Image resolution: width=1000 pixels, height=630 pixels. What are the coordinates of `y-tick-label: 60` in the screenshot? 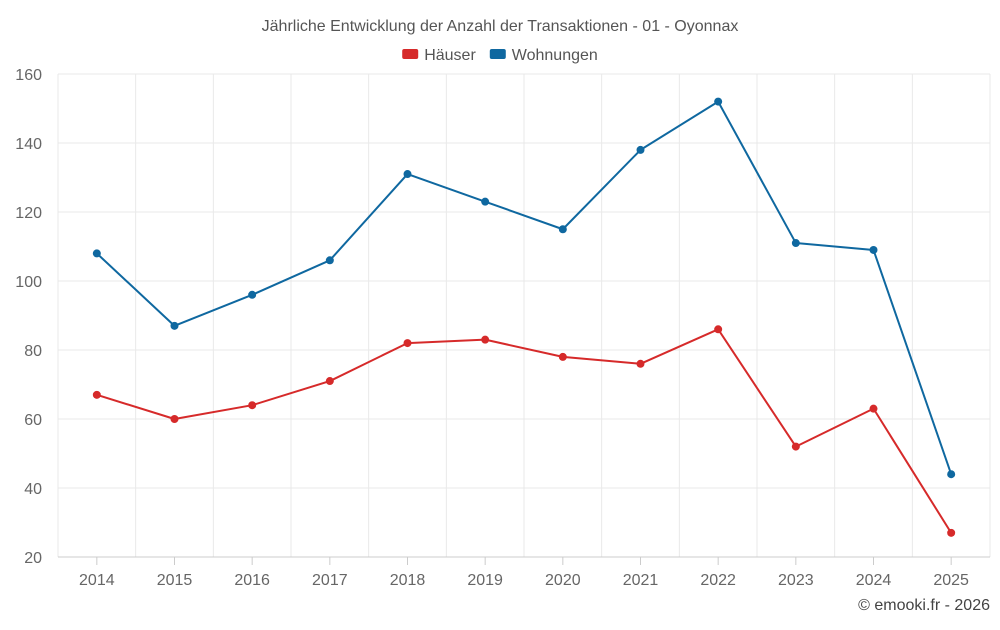 It's located at (33, 420).